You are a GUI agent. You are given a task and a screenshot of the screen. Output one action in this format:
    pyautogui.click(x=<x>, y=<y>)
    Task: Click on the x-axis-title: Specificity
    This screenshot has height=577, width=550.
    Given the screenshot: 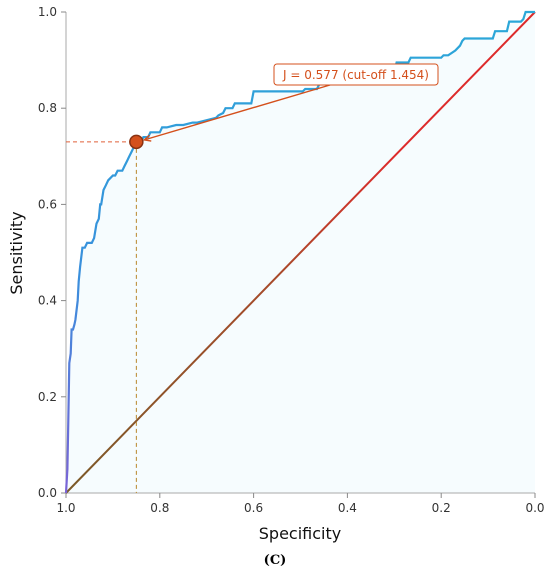 What is the action you would take?
    pyautogui.click(x=300, y=533)
    